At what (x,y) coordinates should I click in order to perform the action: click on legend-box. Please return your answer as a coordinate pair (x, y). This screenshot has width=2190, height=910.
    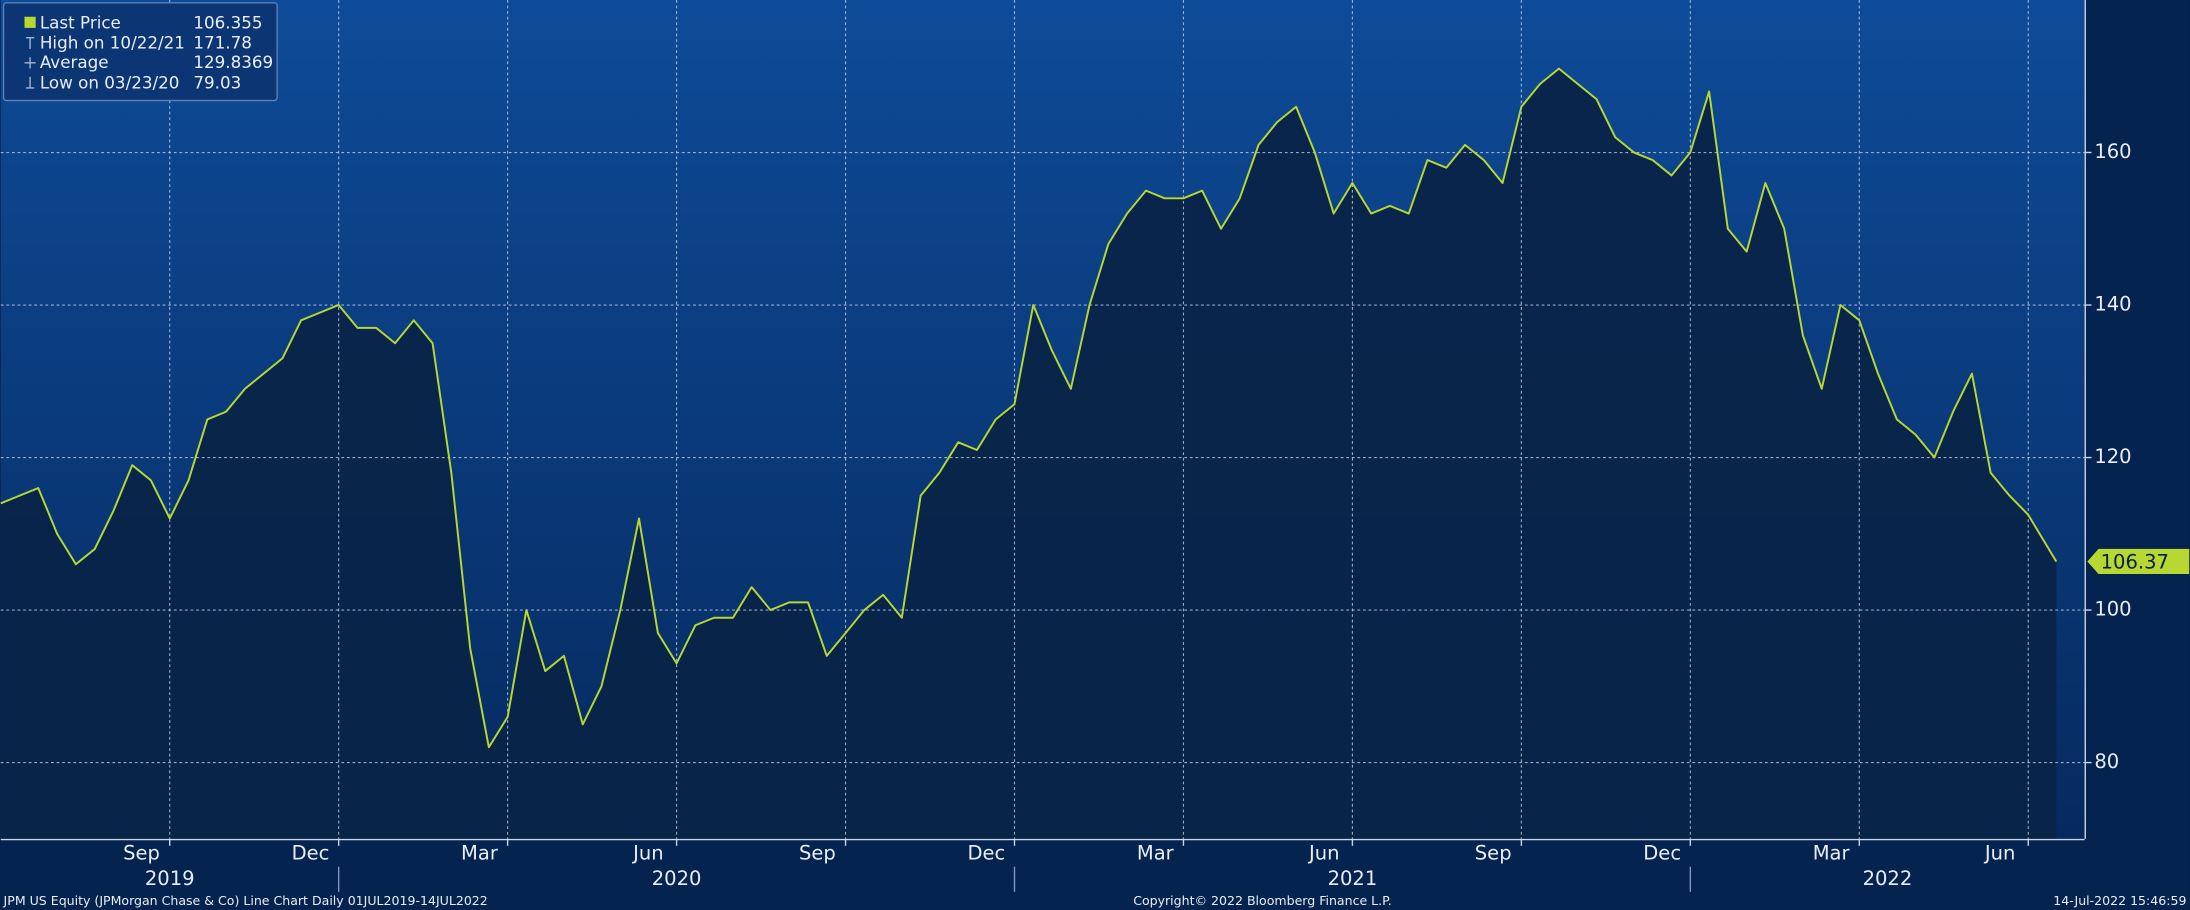
    Looking at the image, I should click on (140, 52).